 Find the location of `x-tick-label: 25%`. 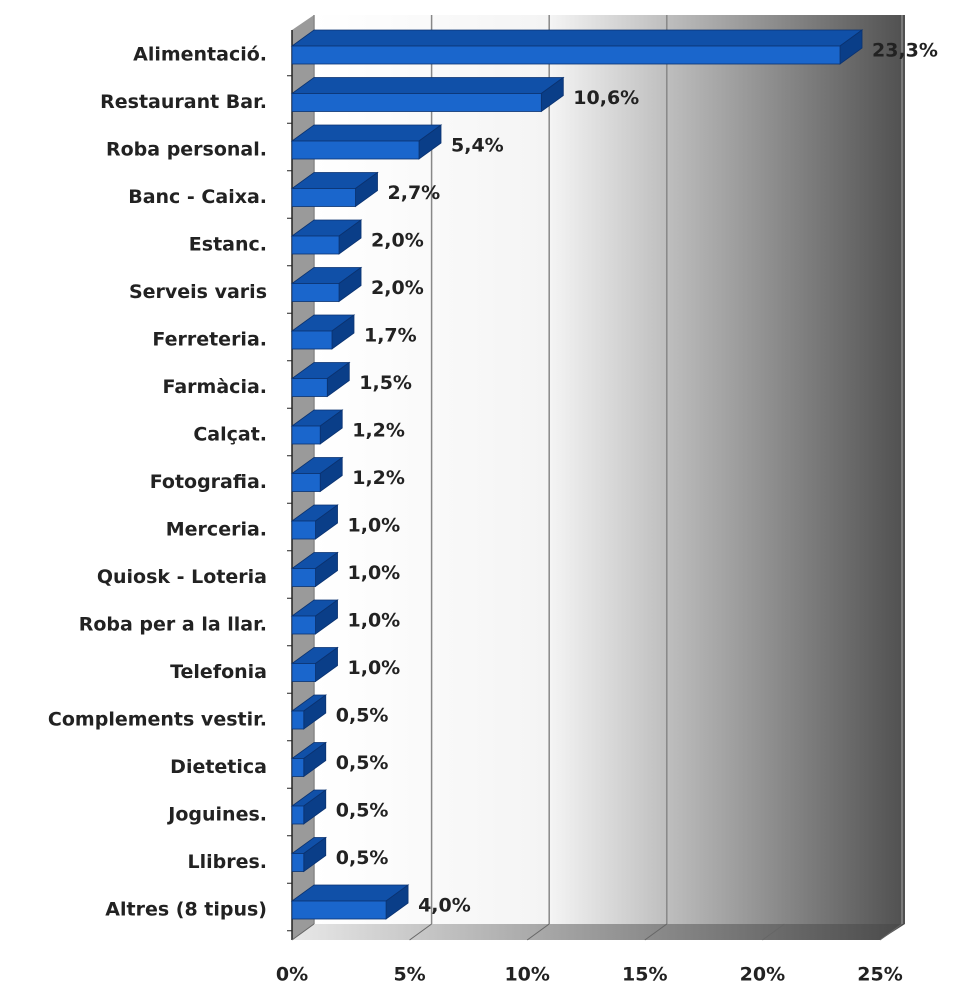

x-tick-label: 25% is located at coordinates (879, 974).